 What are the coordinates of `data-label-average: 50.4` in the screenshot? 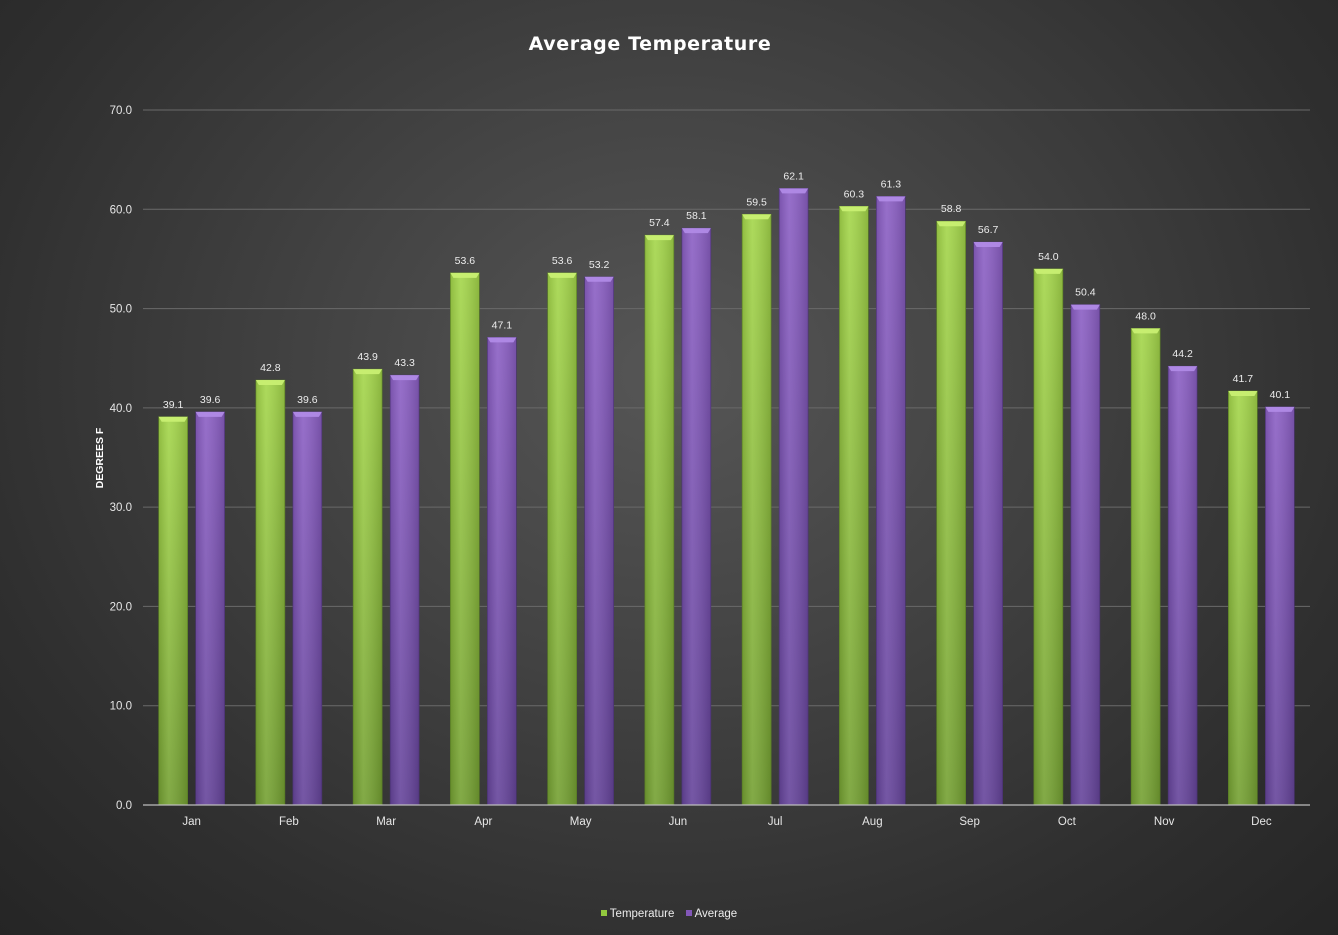 It's located at (1085, 293).